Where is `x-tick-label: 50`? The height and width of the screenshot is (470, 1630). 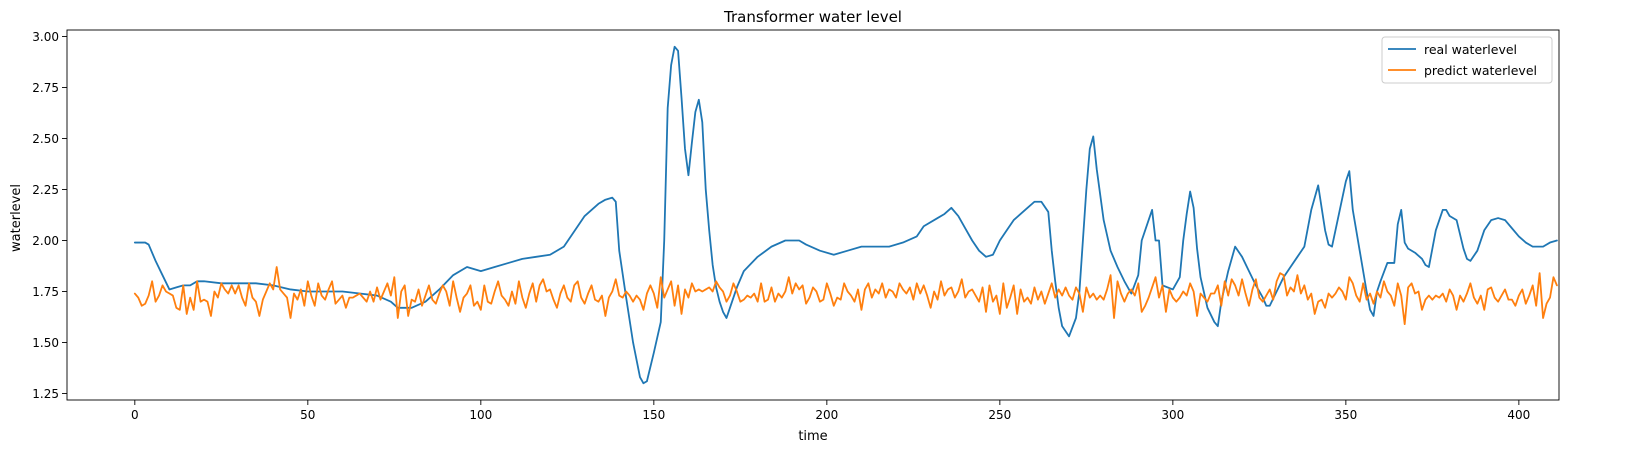
x-tick-label: 50 is located at coordinates (307, 415).